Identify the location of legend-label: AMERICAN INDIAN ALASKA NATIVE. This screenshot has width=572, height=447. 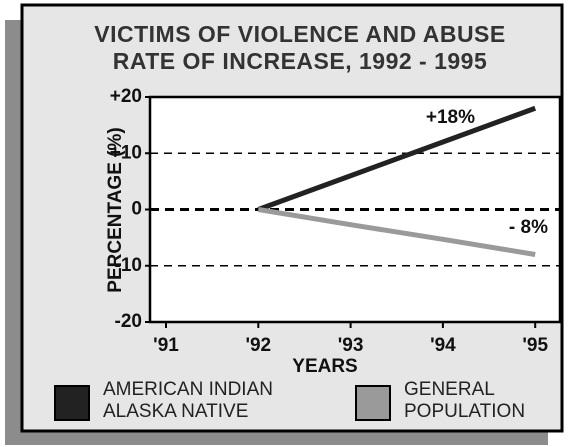
(188, 400).